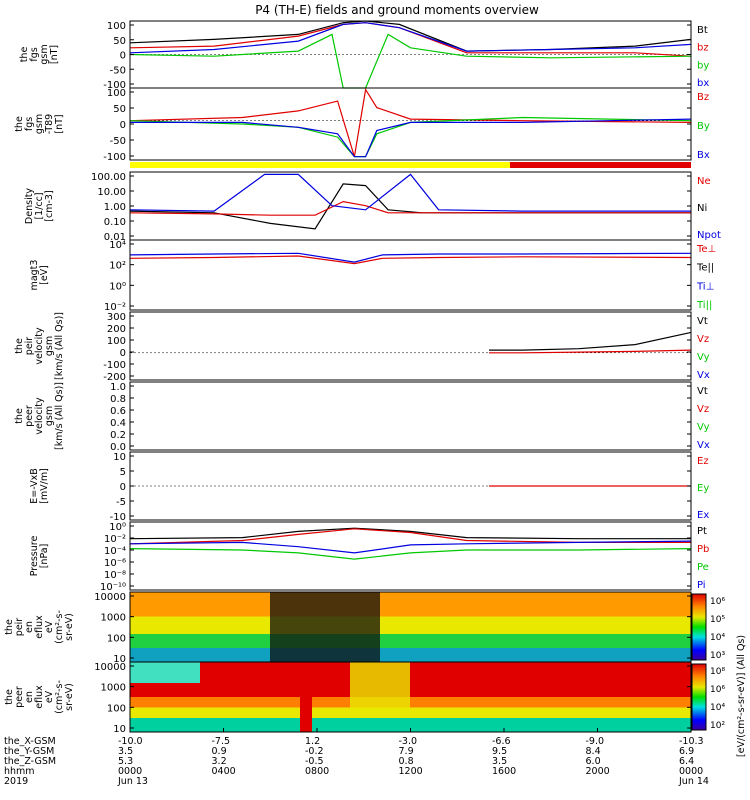 Image resolution: width=750 pixels, height=800 pixels. What do you see at coordinates (39, 124) in the screenshot?
I see `y-axis-label: gsm` at bounding box center [39, 124].